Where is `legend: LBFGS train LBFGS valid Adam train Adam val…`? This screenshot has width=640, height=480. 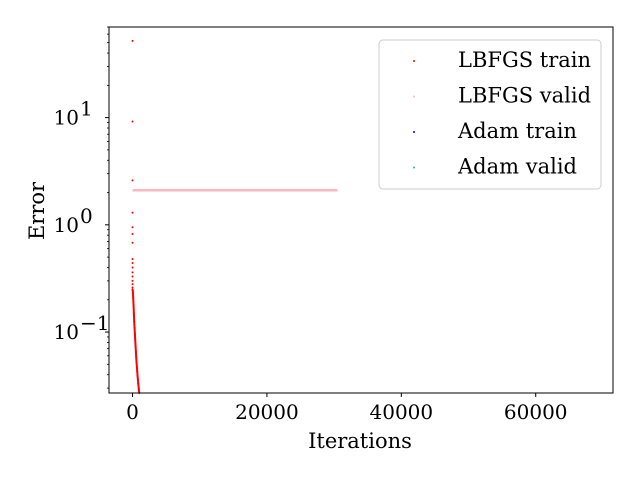 legend: LBFGS train LBFGS valid Adam train Adam val… is located at coordinates (490, 114).